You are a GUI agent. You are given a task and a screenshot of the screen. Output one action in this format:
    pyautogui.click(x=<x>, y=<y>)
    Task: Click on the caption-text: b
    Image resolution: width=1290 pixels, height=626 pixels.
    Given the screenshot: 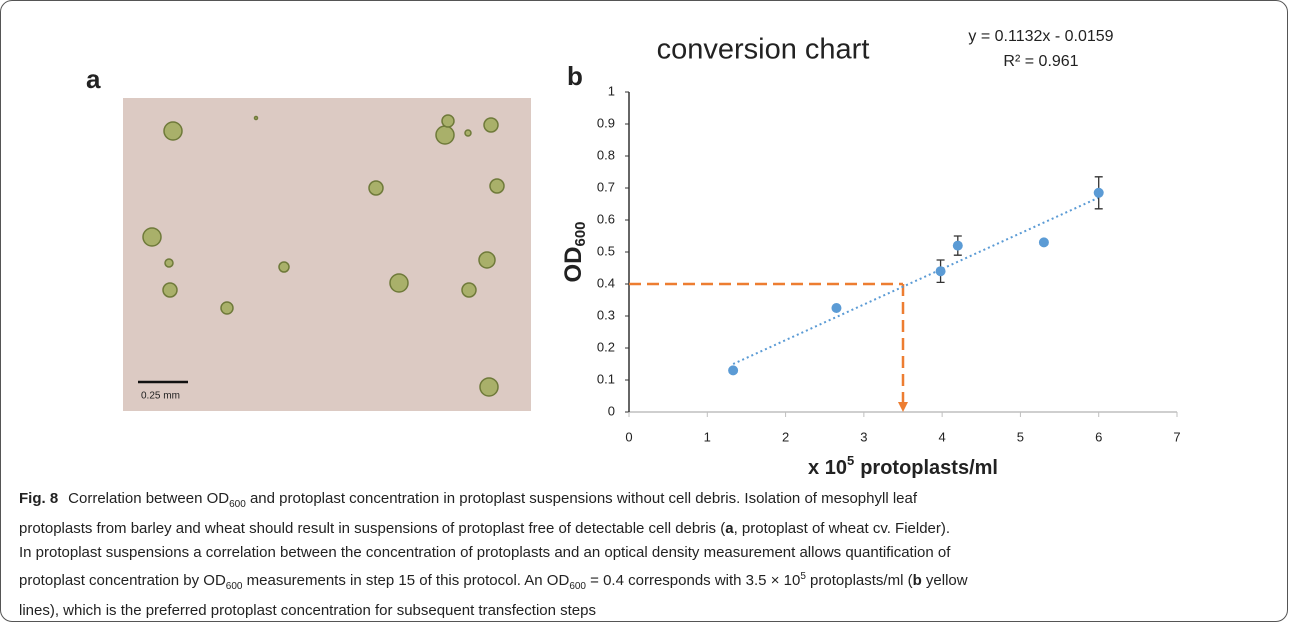 What is the action you would take?
    pyautogui.click(x=917, y=580)
    